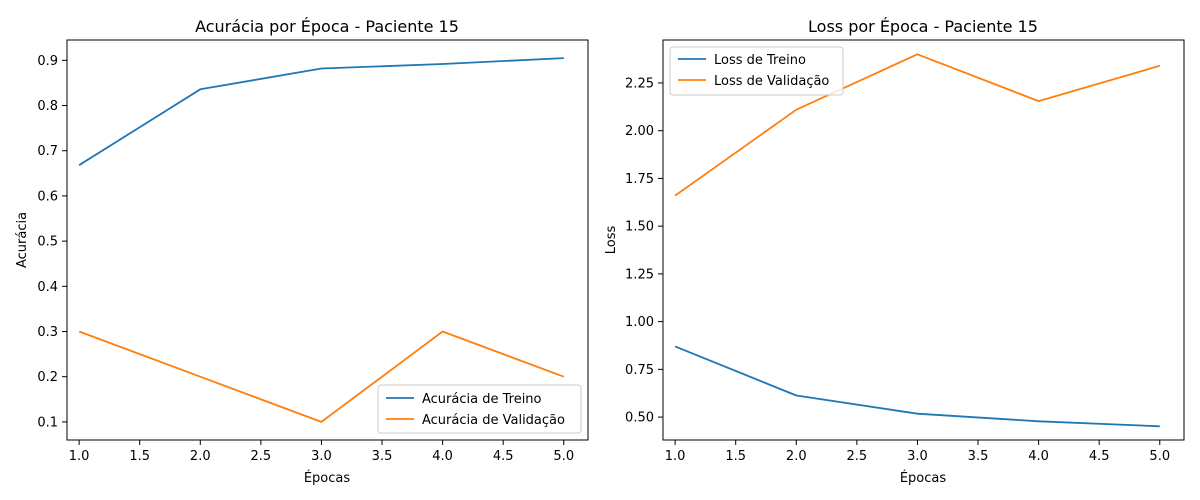 Image resolution: width=1200 pixels, height=500 pixels. What do you see at coordinates (639, 131) in the screenshot?
I see `y-tick-label: 2.00` at bounding box center [639, 131].